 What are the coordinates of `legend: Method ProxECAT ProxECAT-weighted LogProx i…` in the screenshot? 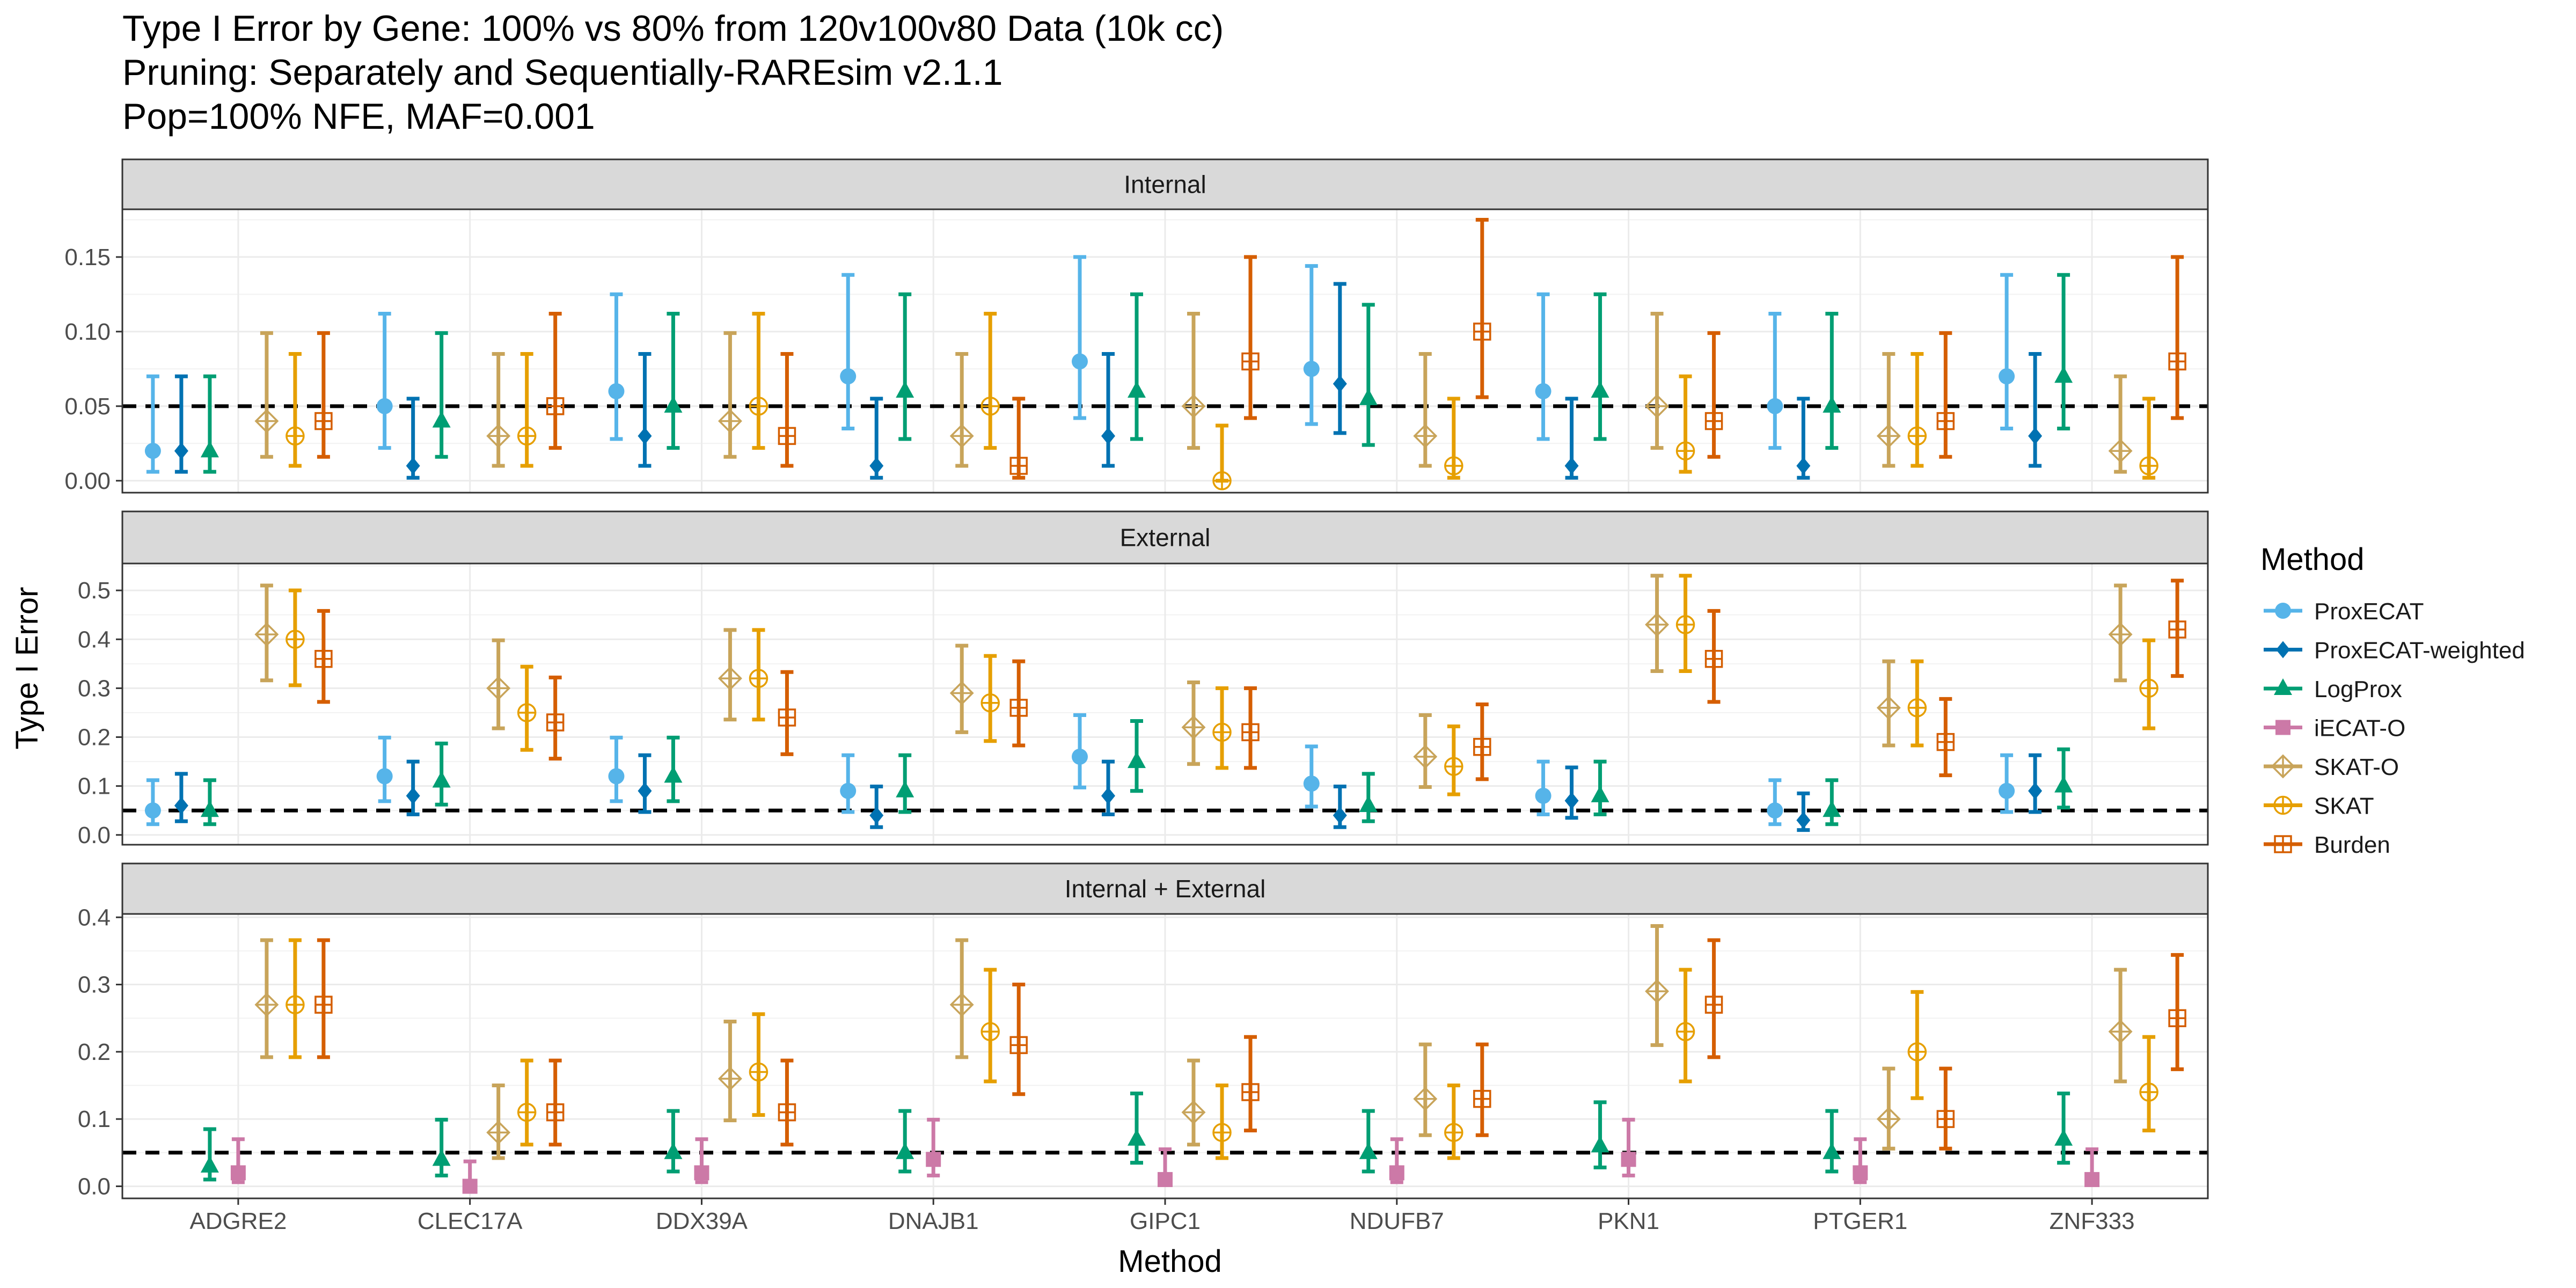 It's located at (2392, 700).